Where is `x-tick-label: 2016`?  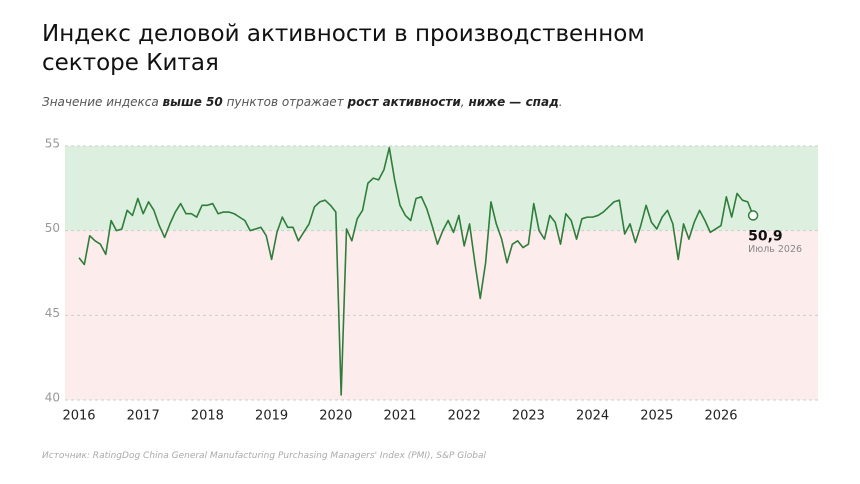 x-tick-label: 2016 is located at coordinates (78, 416).